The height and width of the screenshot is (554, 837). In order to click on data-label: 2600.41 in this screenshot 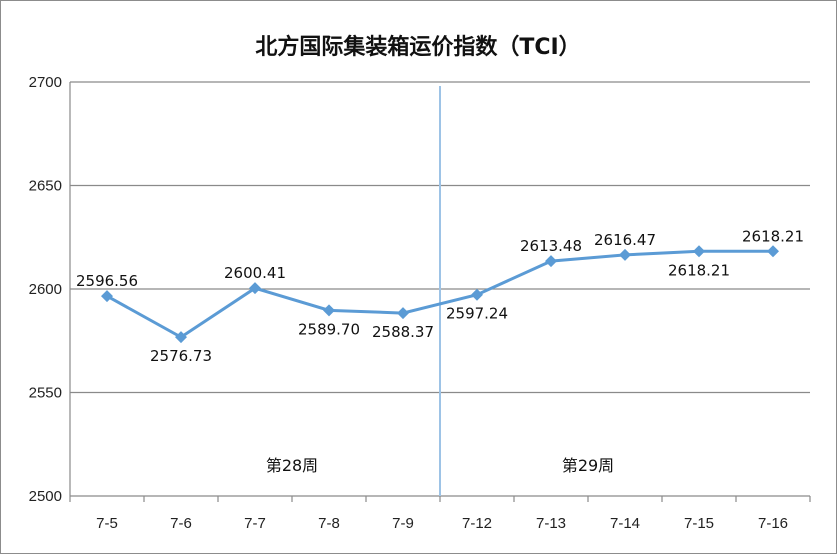, I will do `click(255, 273)`.